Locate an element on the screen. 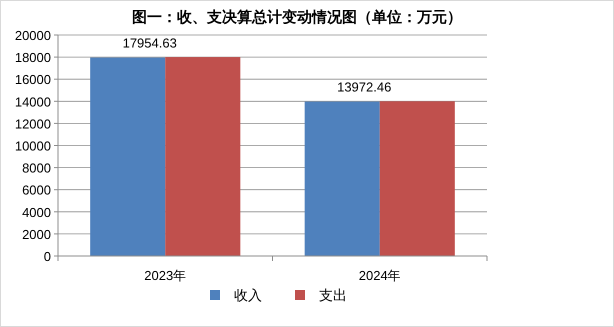  y-tick-label: 2000 is located at coordinates (36, 234).